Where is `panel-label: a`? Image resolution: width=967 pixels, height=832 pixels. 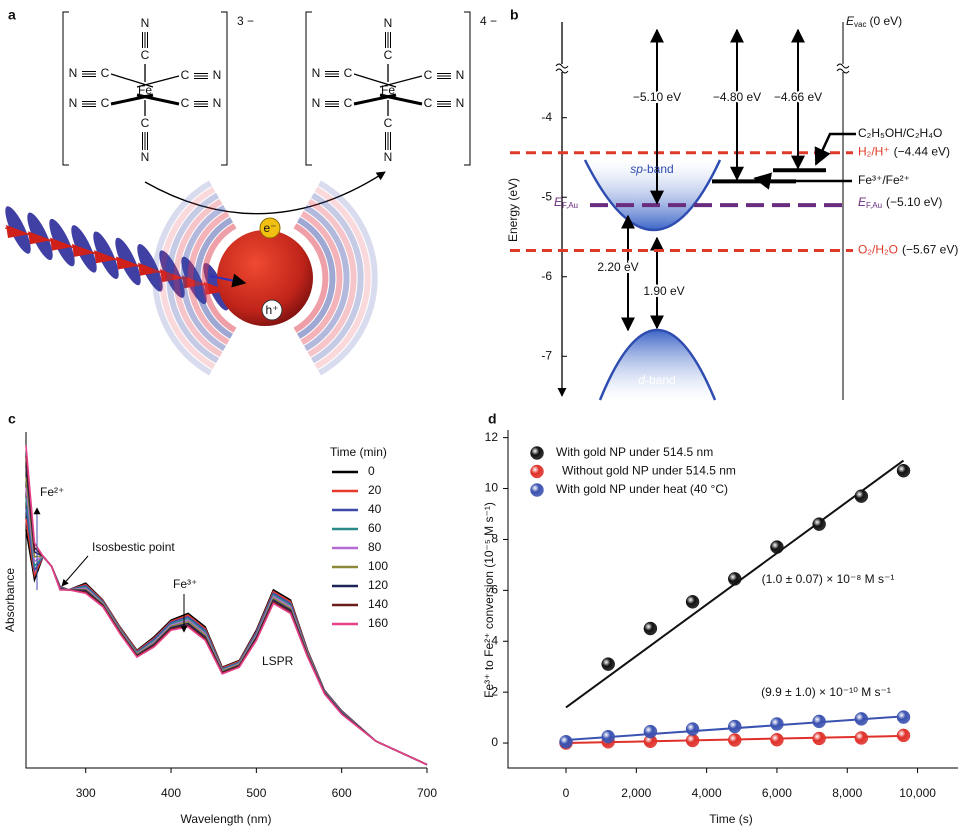
panel-label: a is located at coordinates (12, 15).